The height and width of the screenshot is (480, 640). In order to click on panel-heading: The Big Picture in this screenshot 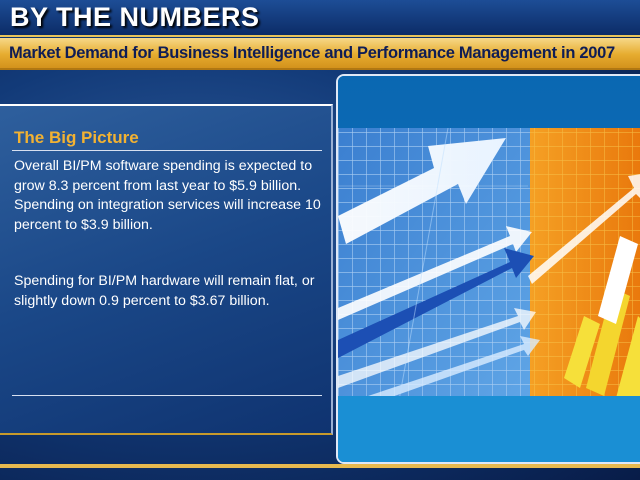, I will do `click(76, 137)`.